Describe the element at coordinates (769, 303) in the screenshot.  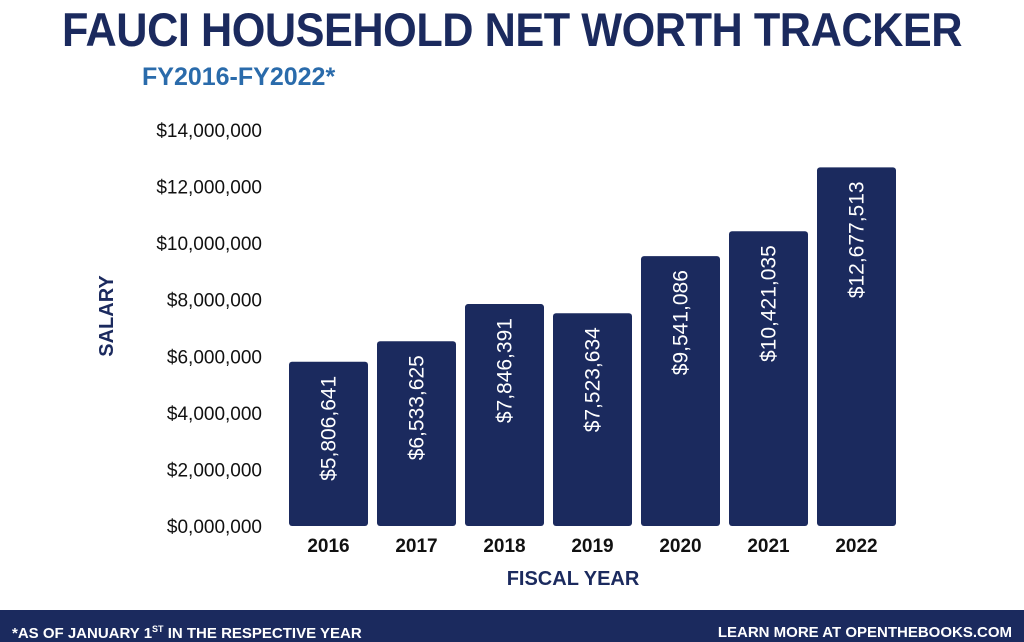
I see `bar-value-label: $10,421,035` at that location.